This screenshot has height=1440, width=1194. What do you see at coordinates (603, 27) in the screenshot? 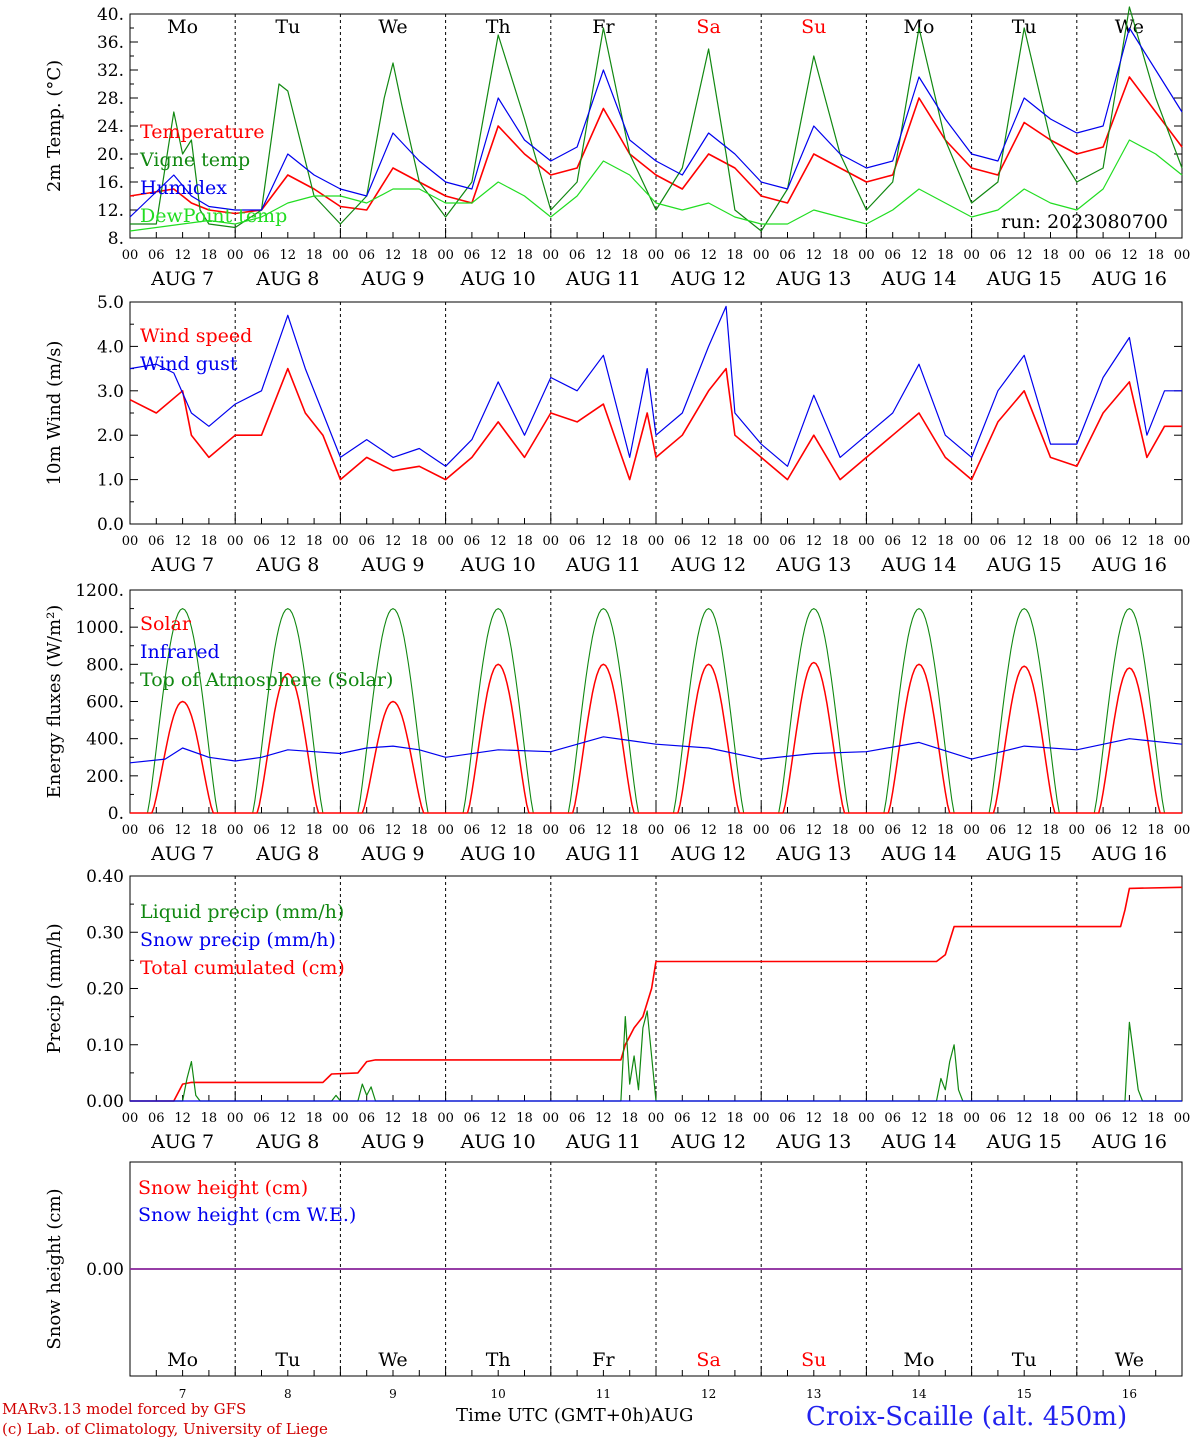
I see `day-name: Fr` at bounding box center [603, 27].